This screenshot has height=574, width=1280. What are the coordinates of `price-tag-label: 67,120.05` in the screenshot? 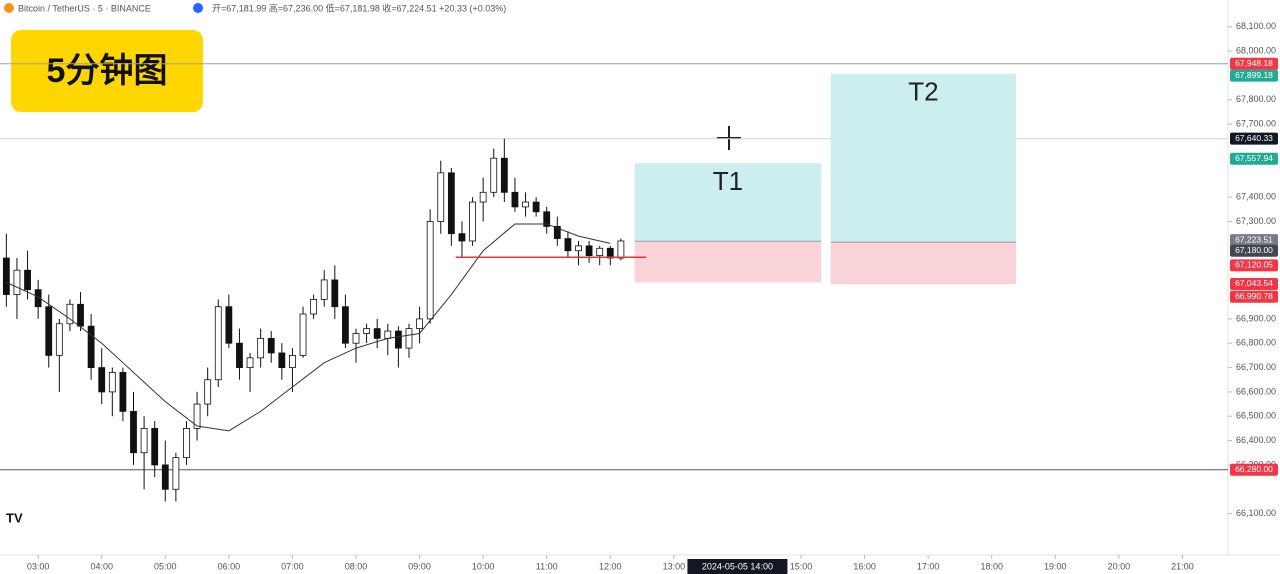 It's located at (1254, 265).